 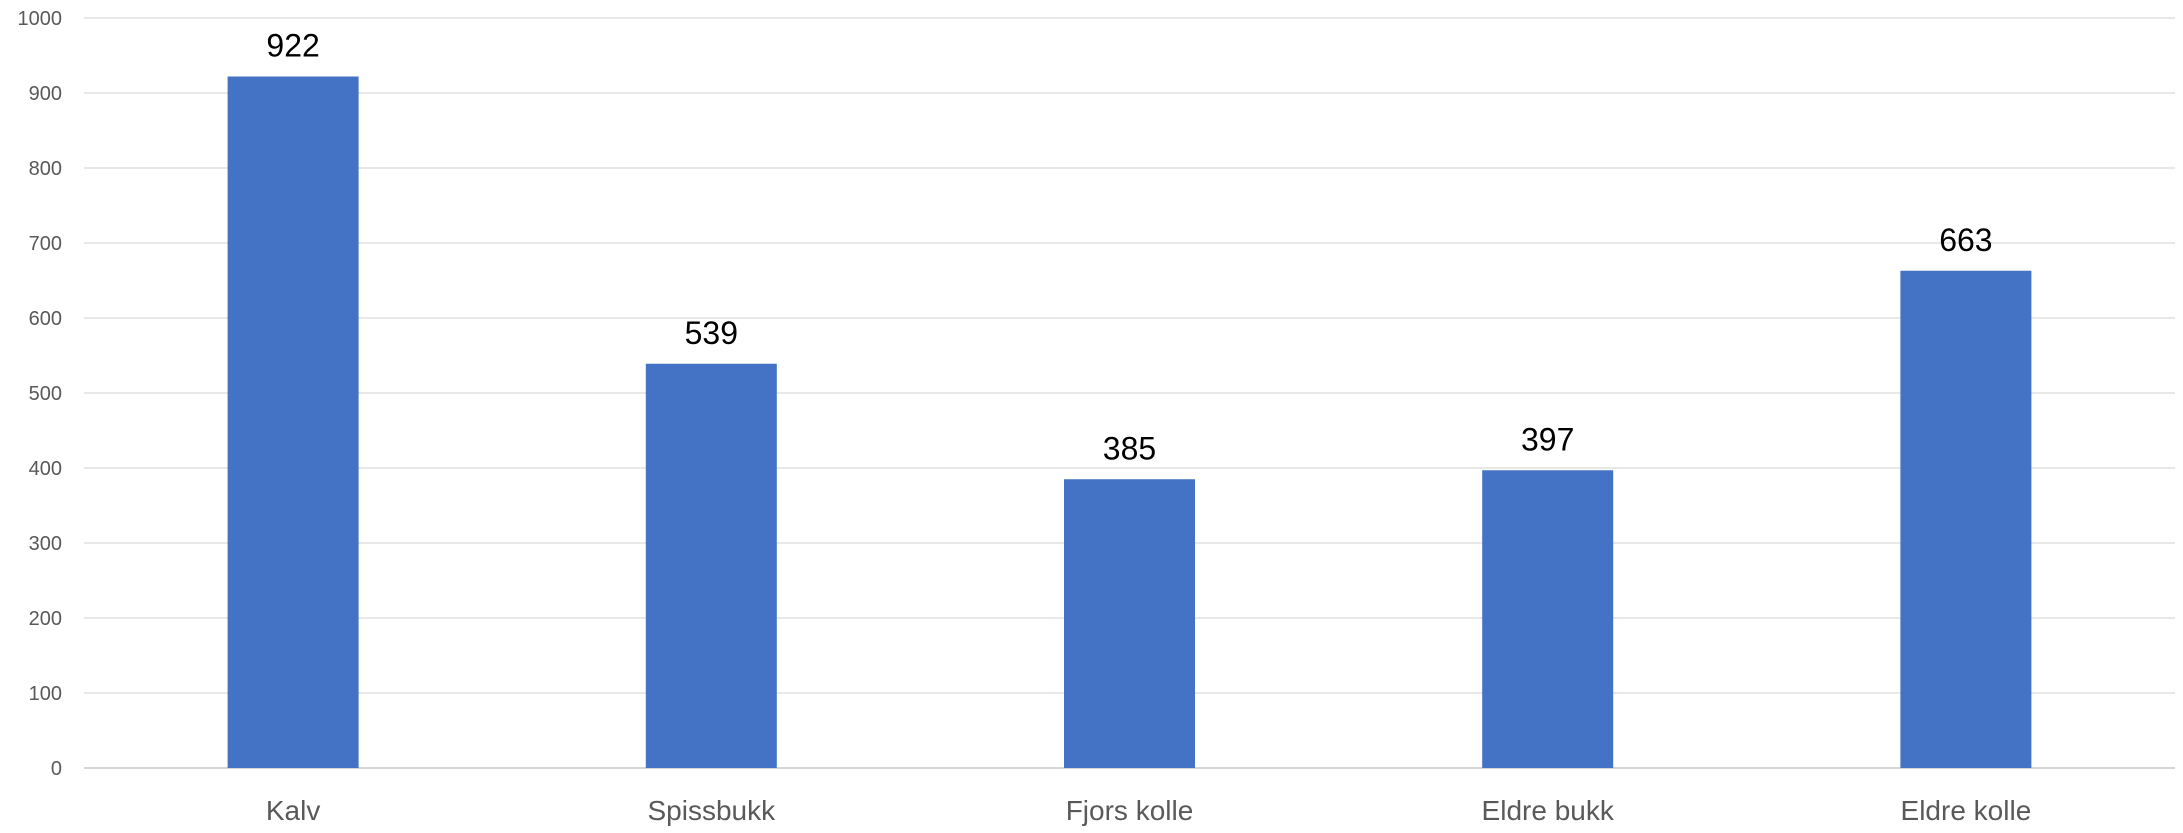 I want to click on y-tick-label: 600, so click(x=45, y=319).